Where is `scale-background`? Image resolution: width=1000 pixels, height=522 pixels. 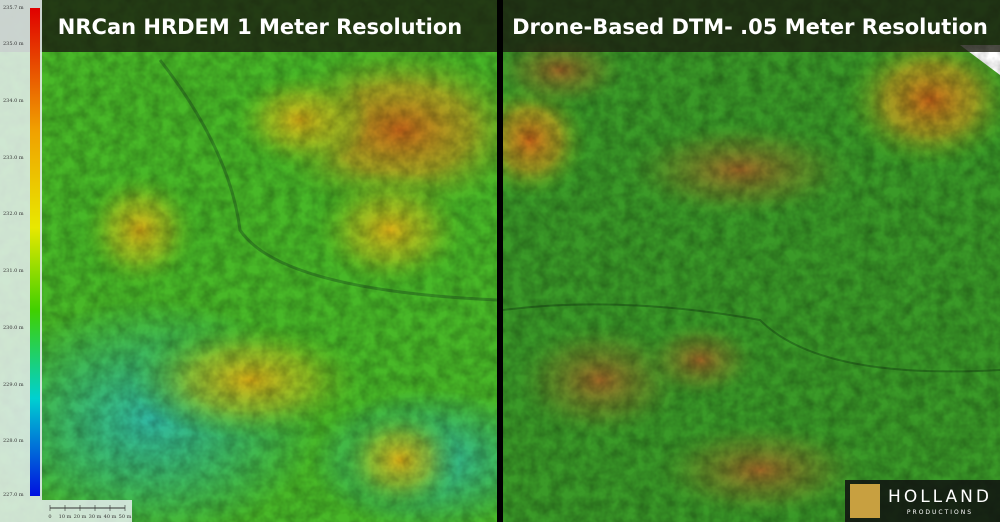 scale-background is located at coordinates (87, 511).